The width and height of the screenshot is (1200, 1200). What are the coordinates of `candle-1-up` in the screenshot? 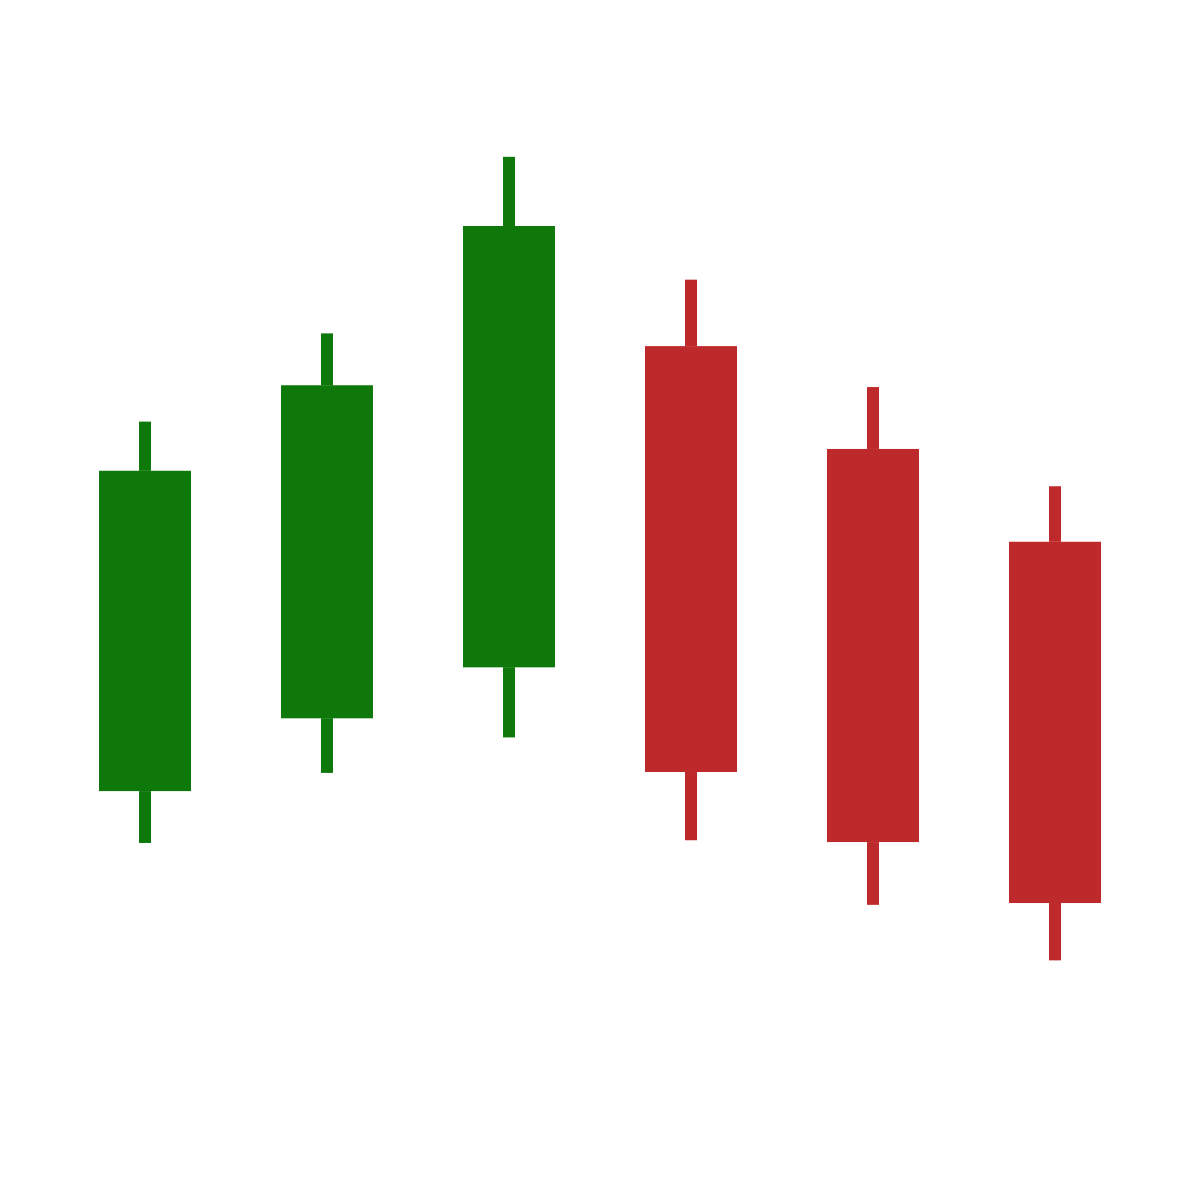 It's located at (145, 632).